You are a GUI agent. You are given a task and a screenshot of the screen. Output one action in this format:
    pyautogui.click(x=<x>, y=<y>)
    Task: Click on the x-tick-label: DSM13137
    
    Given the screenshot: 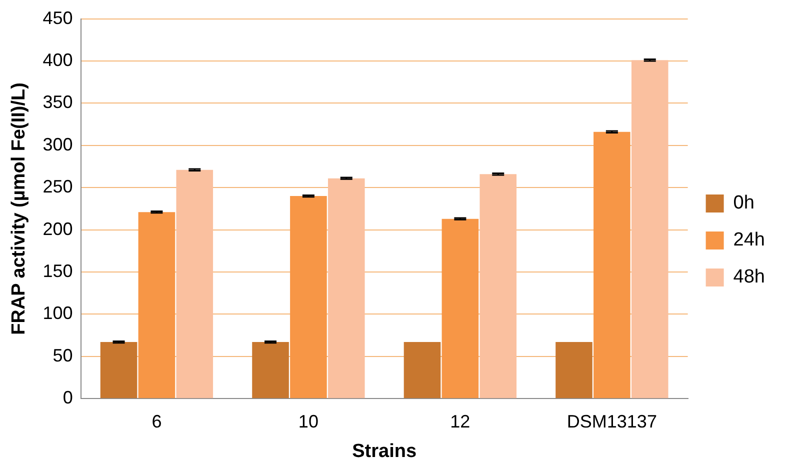 What is the action you would take?
    pyautogui.click(x=611, y=421)
    